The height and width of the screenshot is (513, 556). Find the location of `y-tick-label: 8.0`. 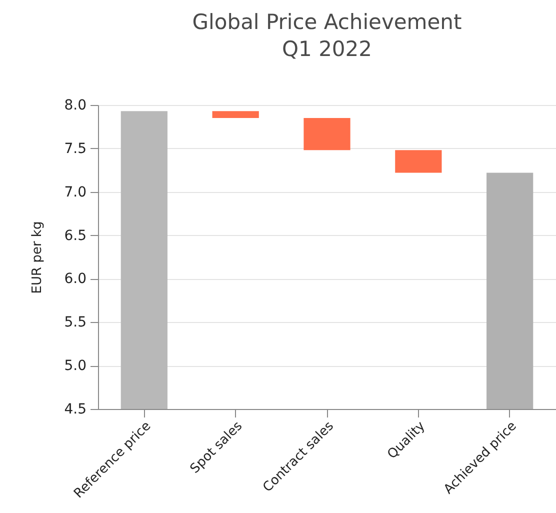

y-tick-label: 8.0 is located at coordinates (75, 106).